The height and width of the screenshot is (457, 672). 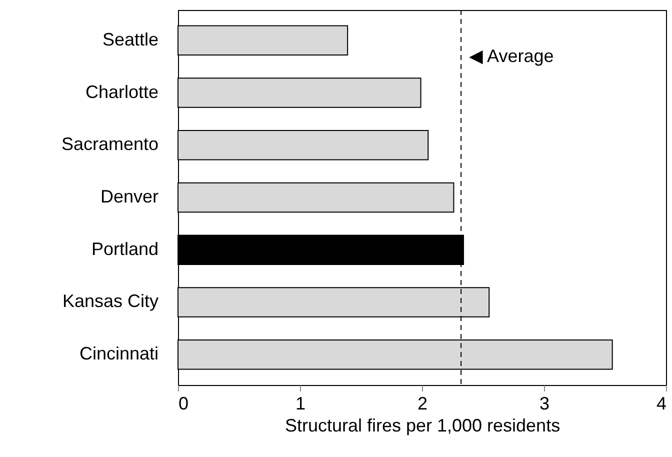 What do you see at coordinates (130, 39) in the screenshot?
I see `y-tick-label: Seattle` at bounding box center [130, 39].